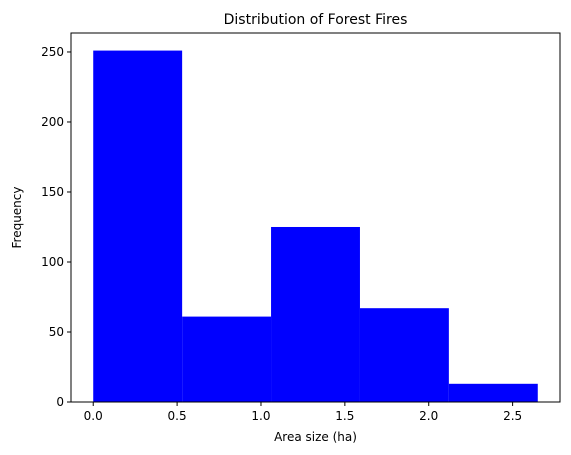 This screenshot has width=571, height=455. I want to click on x-tick-label: 2.0, so click(428, 416).